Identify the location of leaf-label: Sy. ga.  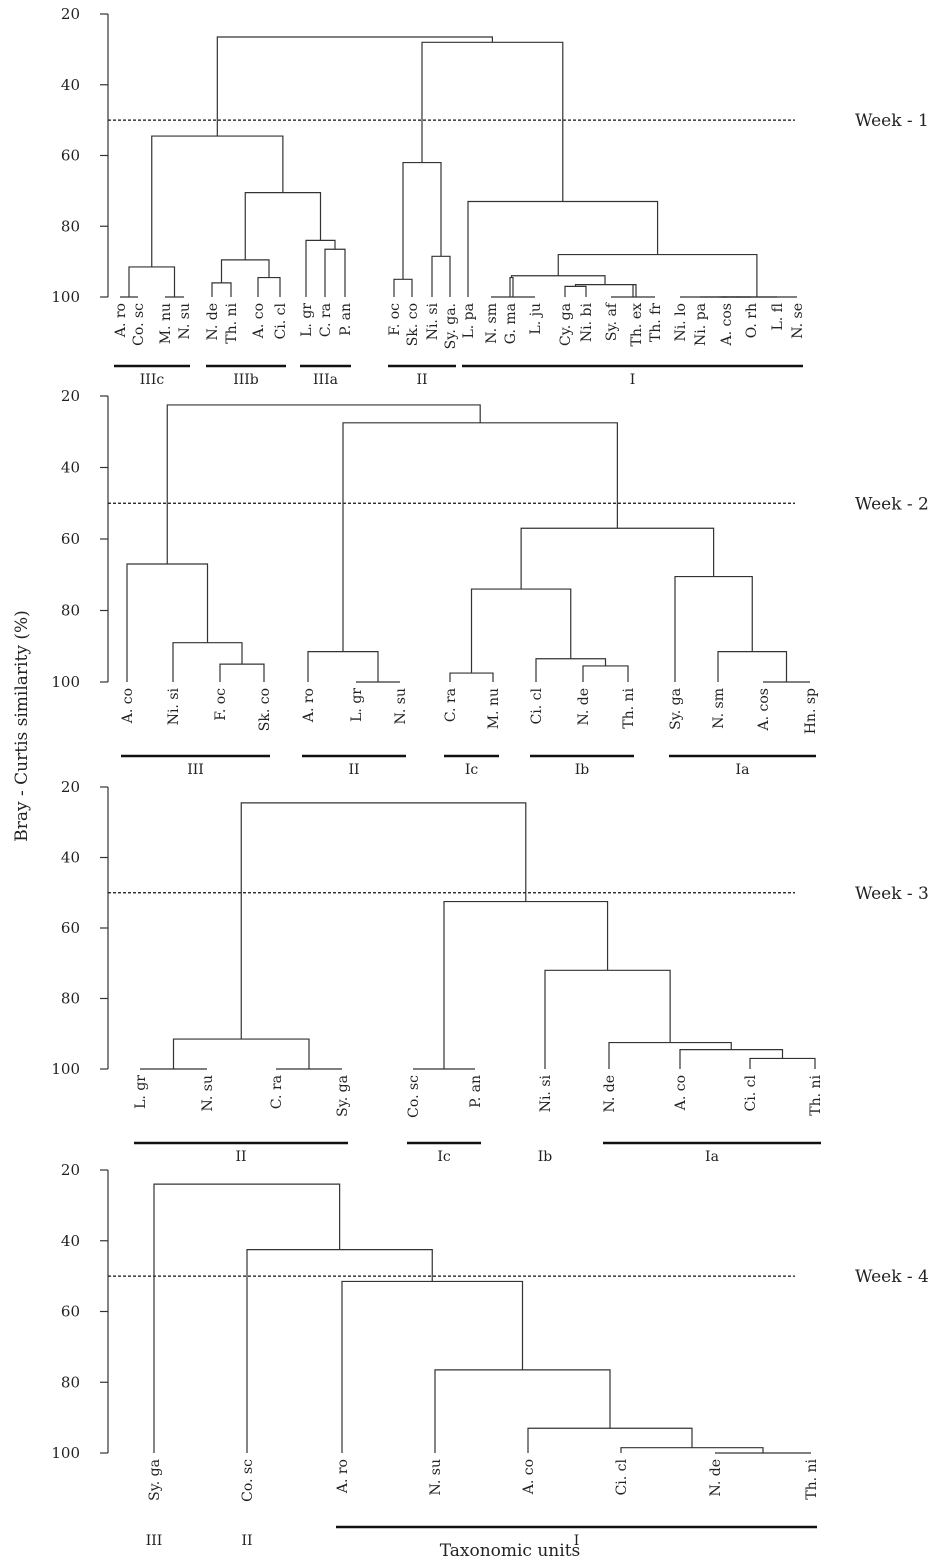
(155, 1480).